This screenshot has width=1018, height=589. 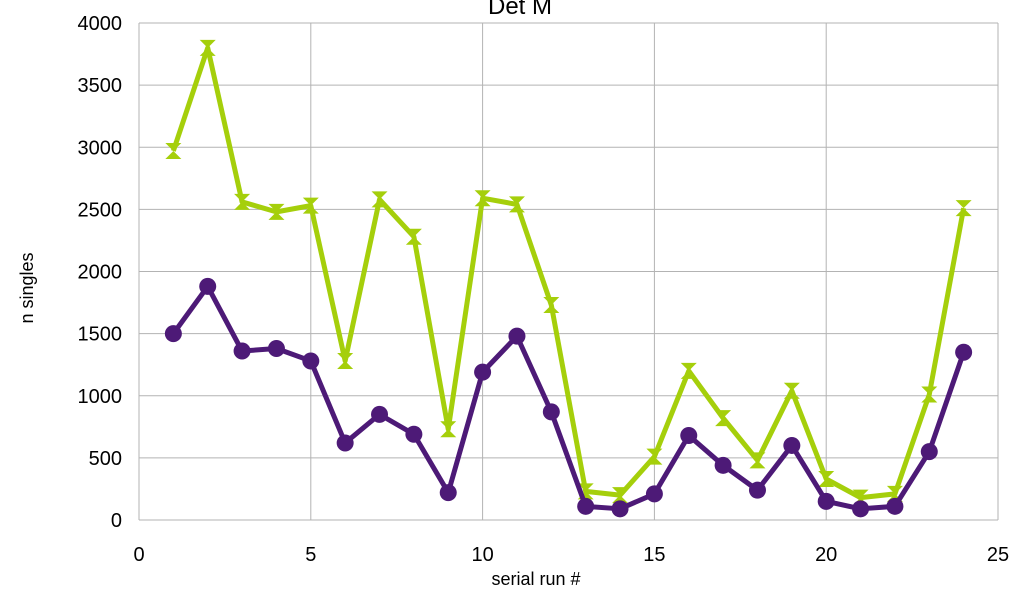 I want to click on y-tick-label: 2000, so click(x=100, y=273).